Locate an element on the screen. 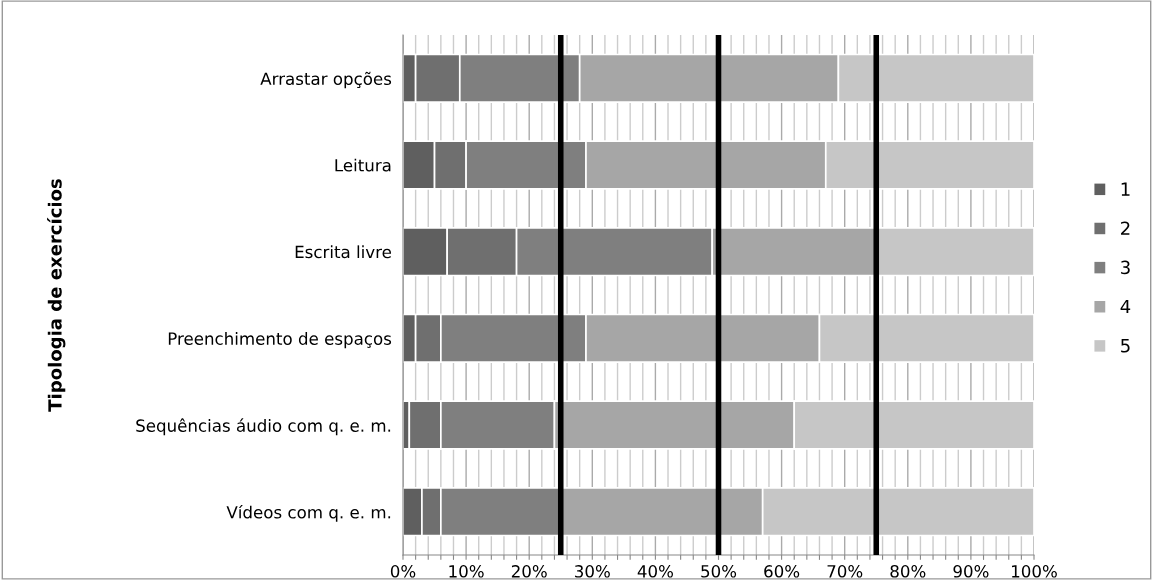 Image resolution: width=1153 pixels, height=580 pixels. legend-label: 1 is located at coordinates (1125, 189).